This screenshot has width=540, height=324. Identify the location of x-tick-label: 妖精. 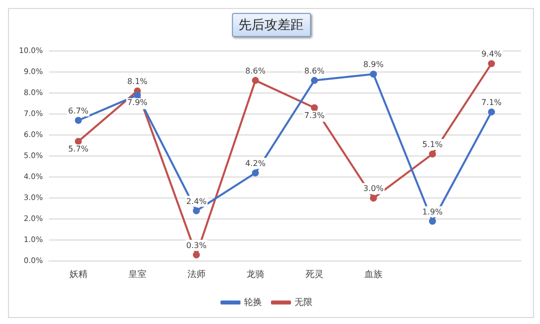
(78, 274).